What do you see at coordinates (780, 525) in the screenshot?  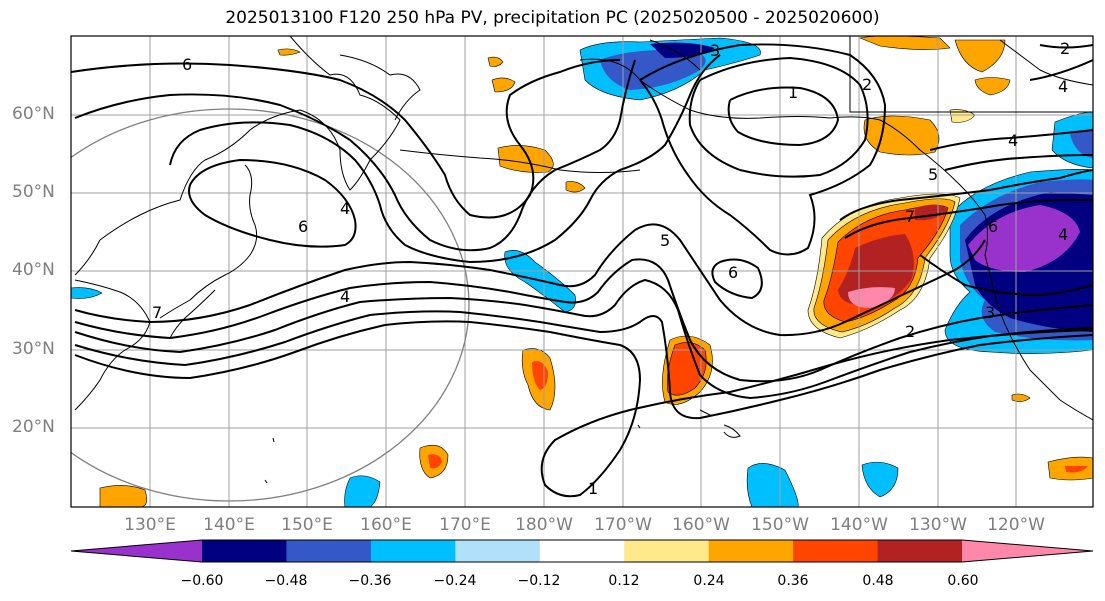 I see `lon-label: 150°W` at bounding box center [780, 525].